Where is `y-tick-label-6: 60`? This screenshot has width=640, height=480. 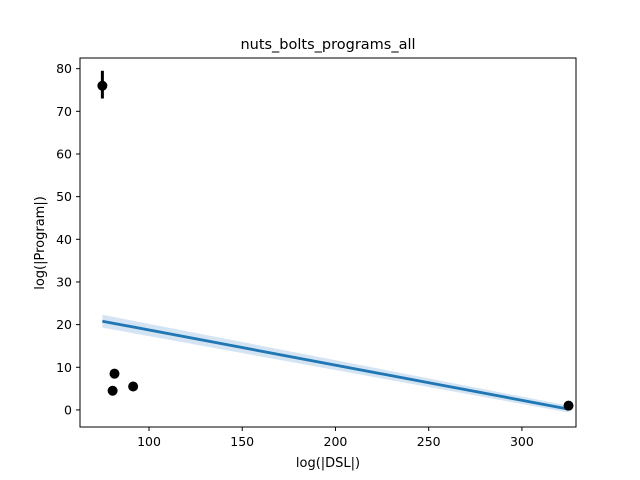 y-tick-label-6: 60 is located at coordinates (64, 153).